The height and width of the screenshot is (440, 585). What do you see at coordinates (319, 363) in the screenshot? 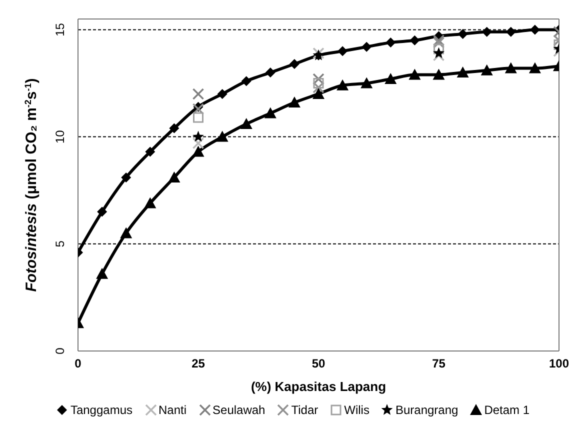
I see `x-tick-label: 50` at bounding box center [319, 363].